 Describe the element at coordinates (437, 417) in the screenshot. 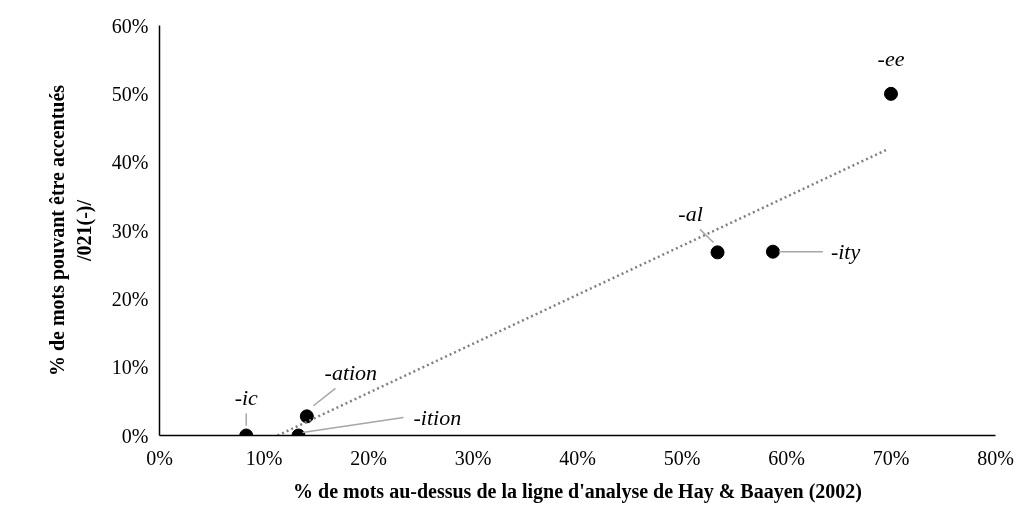

I see `annotation: -ition` at that location.